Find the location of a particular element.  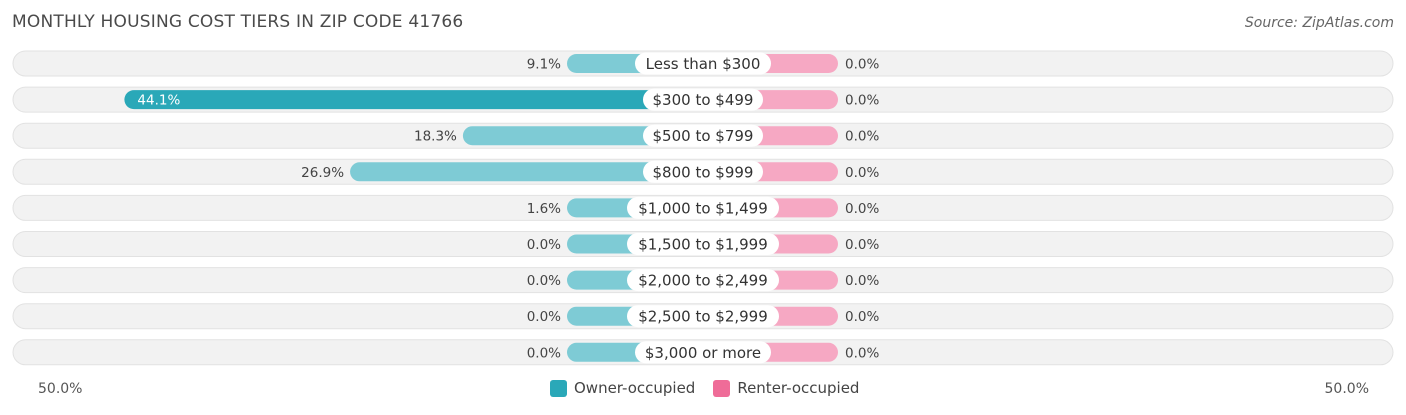

category-label: $1,500 to $1,999 is located at coordinates (703, 245).